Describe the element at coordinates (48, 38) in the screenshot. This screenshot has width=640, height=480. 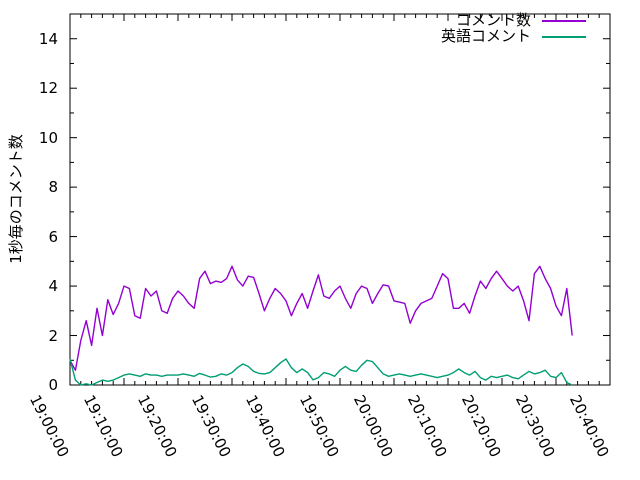
I see `y-tick-label: 14` at that location.